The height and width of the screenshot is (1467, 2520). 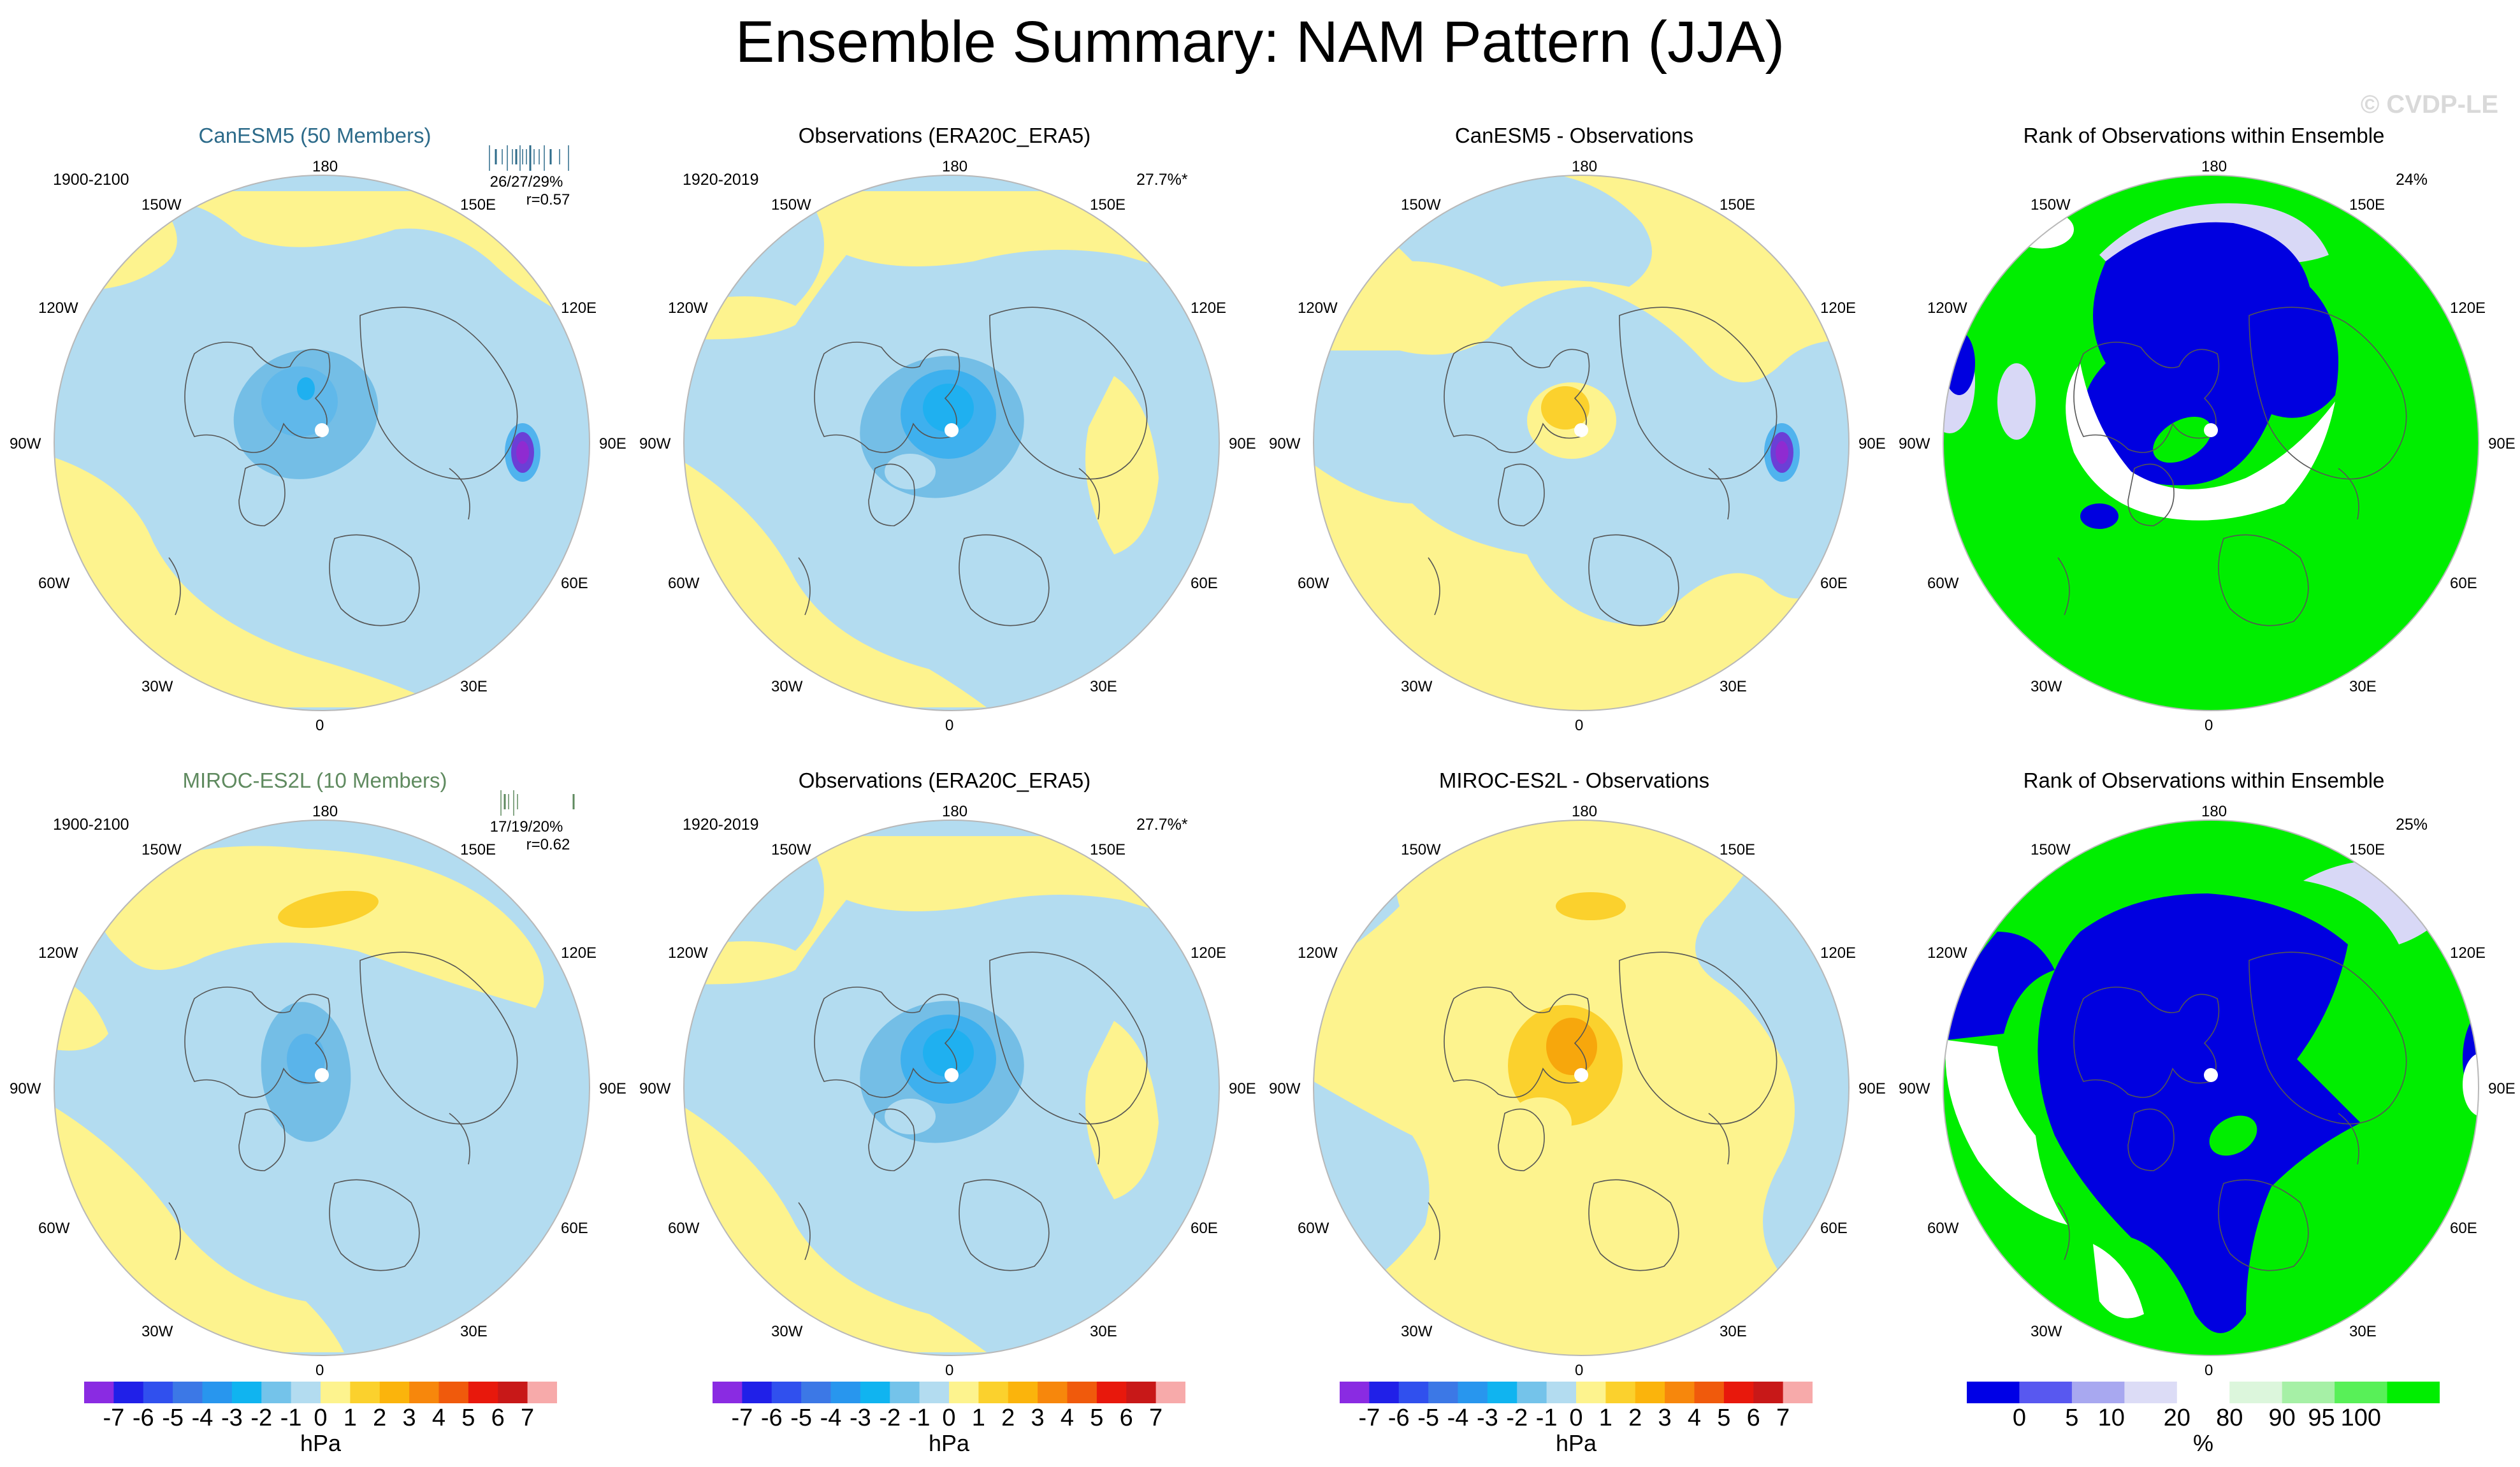 I want to click on colorbar-label: -2, so click(x=261, y=1418).